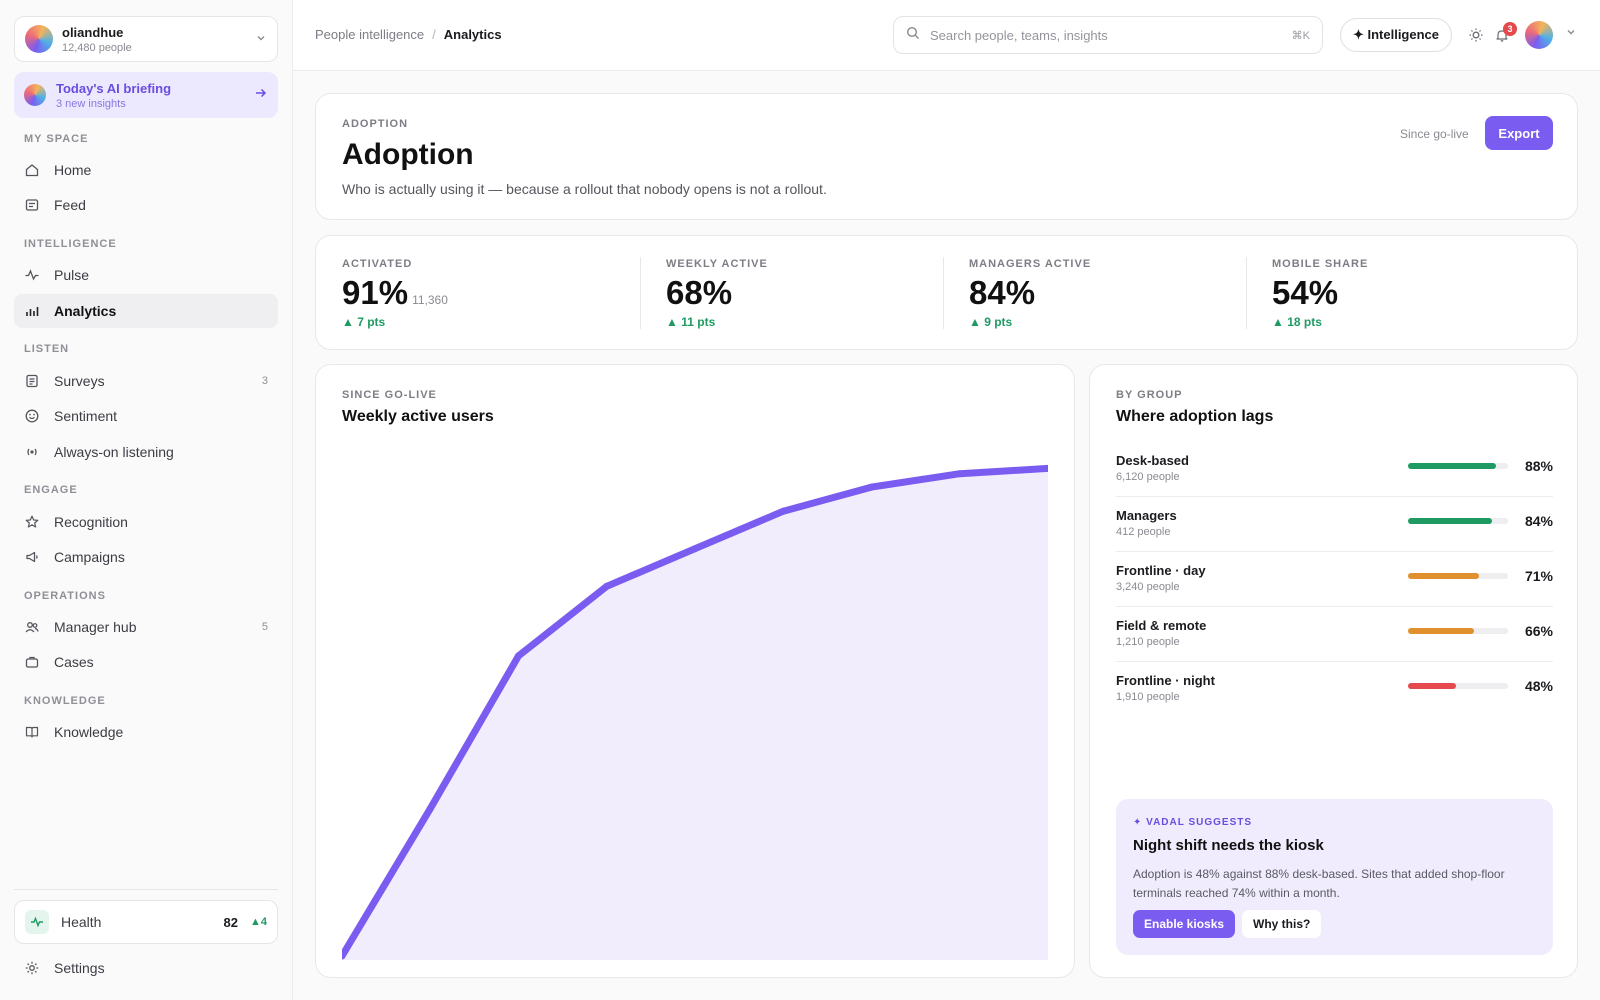  Describe the element at coordinates (717, 264) in the screenshot. I see `stat-label: WEEKLY ACTIVE` at that location.